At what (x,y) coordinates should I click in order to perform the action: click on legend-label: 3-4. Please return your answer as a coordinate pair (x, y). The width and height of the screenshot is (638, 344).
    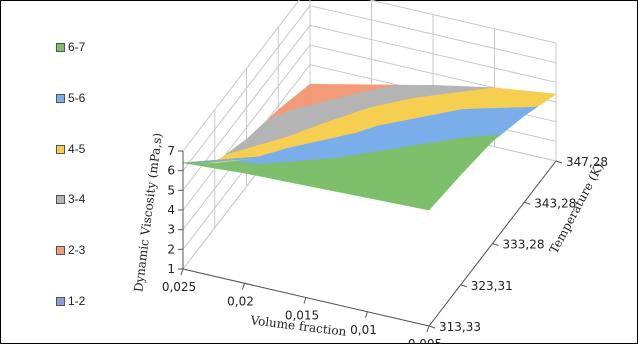
    Looking at the image, I should click on (77, 199).